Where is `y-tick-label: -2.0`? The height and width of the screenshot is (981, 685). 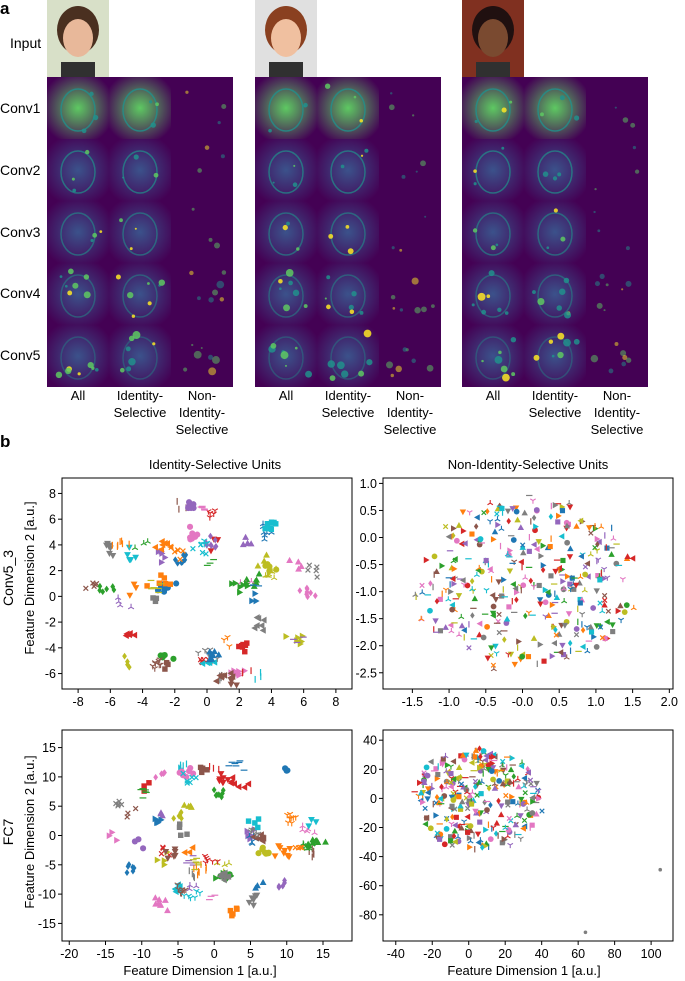
y-tick-label: -2.0 is located at coordinates (366, 646).